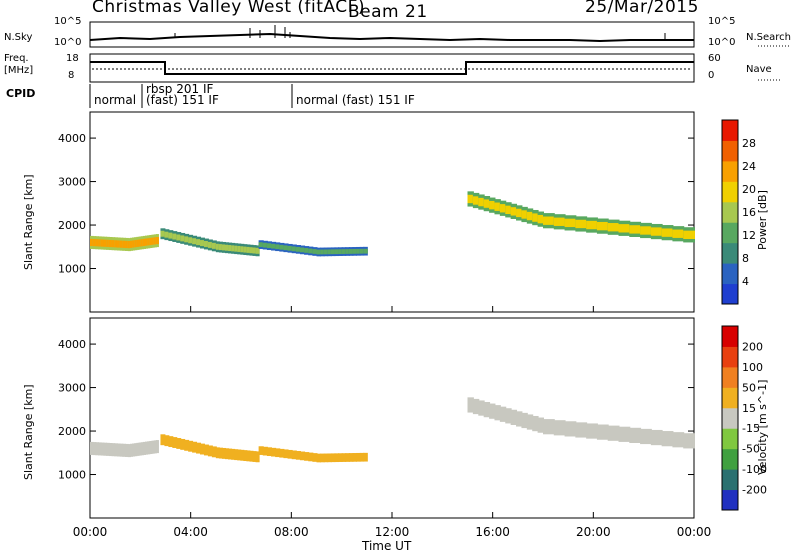  I want to click on y-tick-label: 3000, so click(72, 388).